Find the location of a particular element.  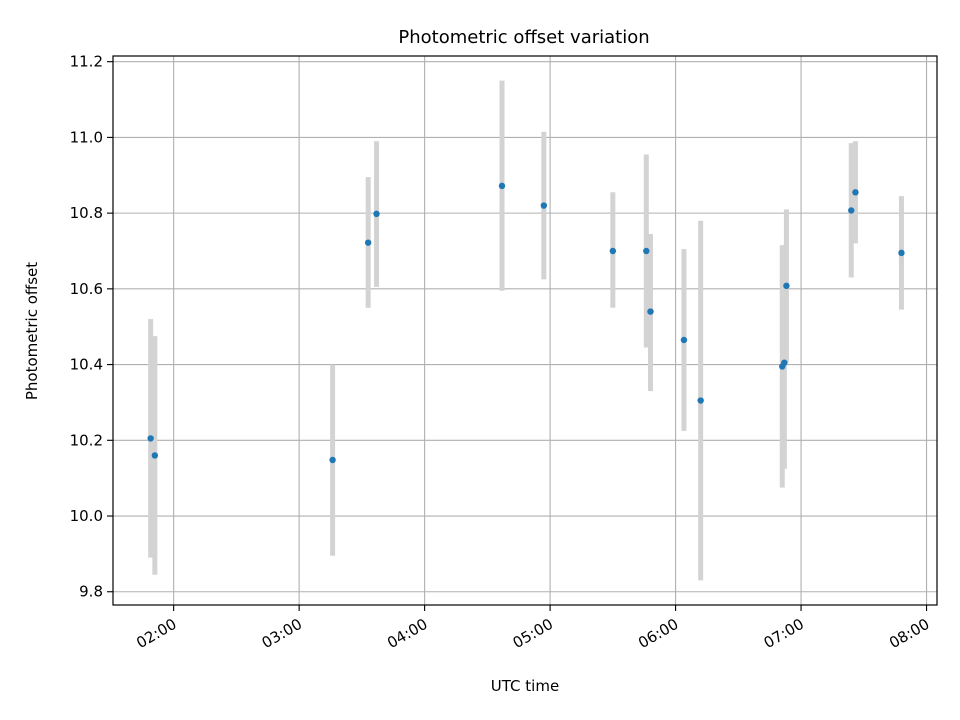

y-tick-label: 10.4 is located at coordinates (86, 365).